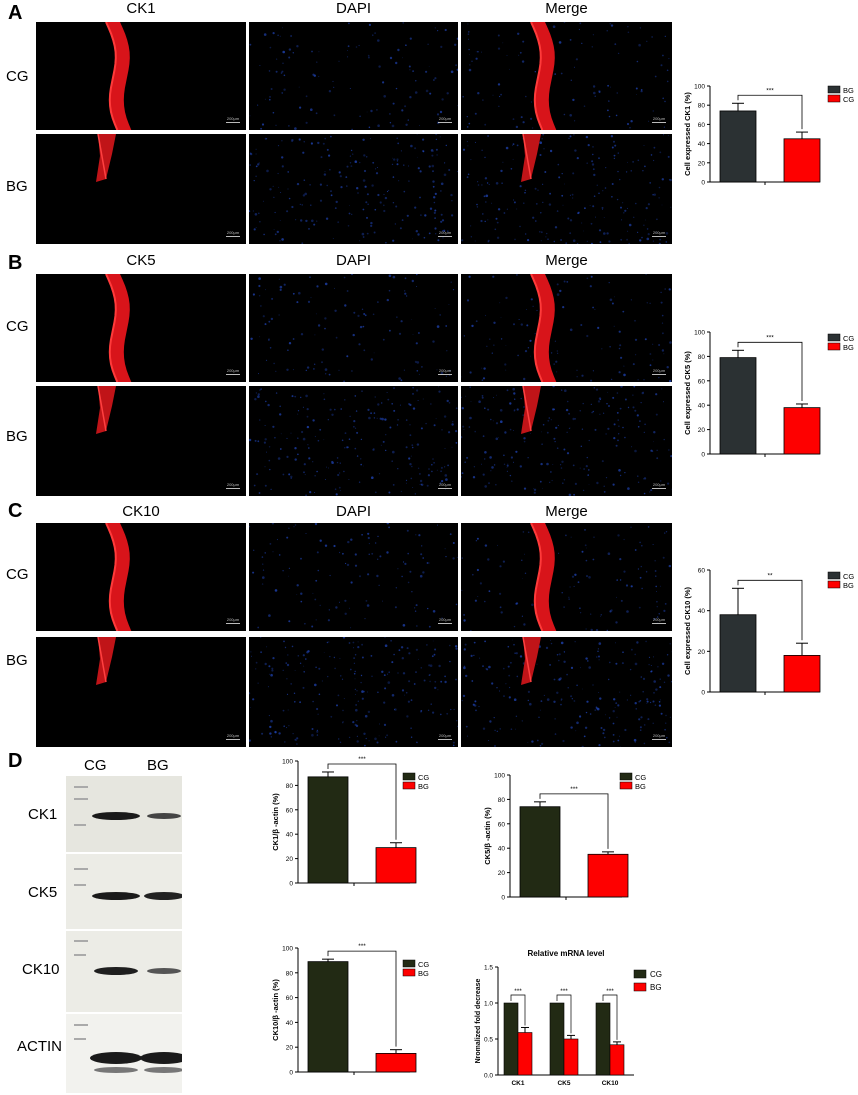 This screenshot has height=1095, width=858. Describe the element at coordinates (574, 821) in the screenshot. I see `significance-bracket` at that location.